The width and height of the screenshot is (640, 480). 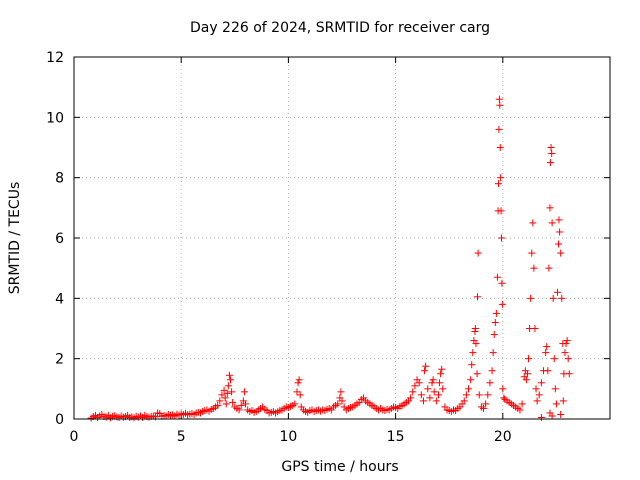 I want to click on y-tick-label: 10, so click(x=55, y=118).